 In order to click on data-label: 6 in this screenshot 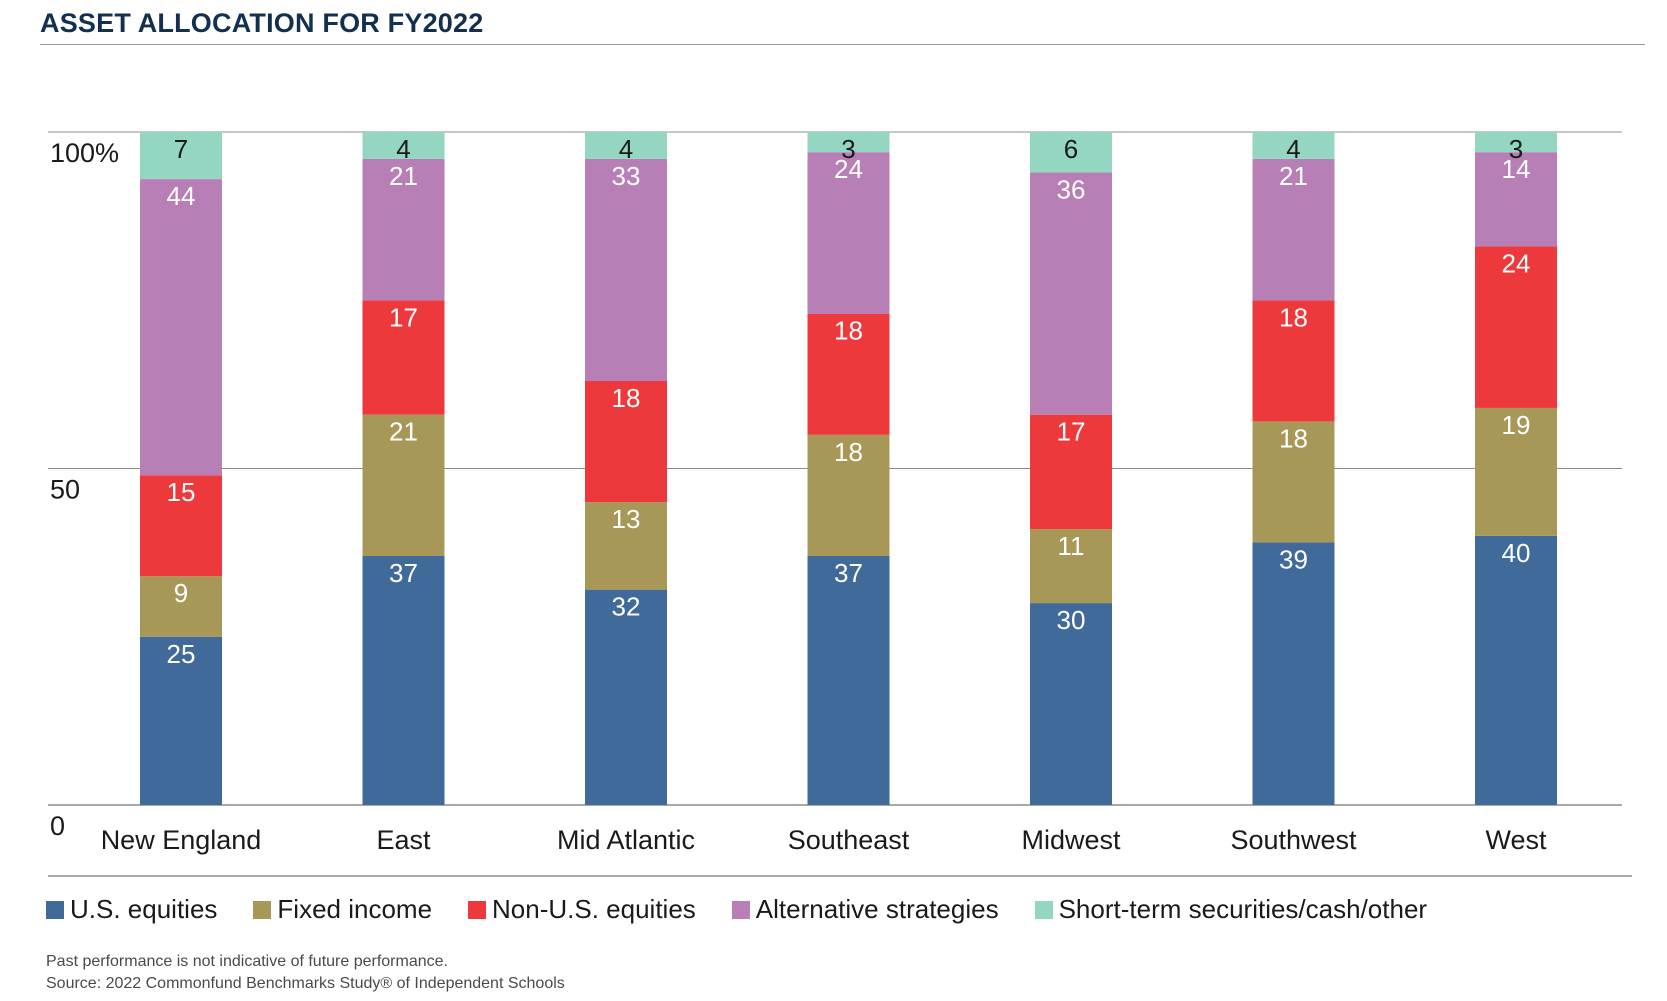, I will do `click(1071, 149)`.